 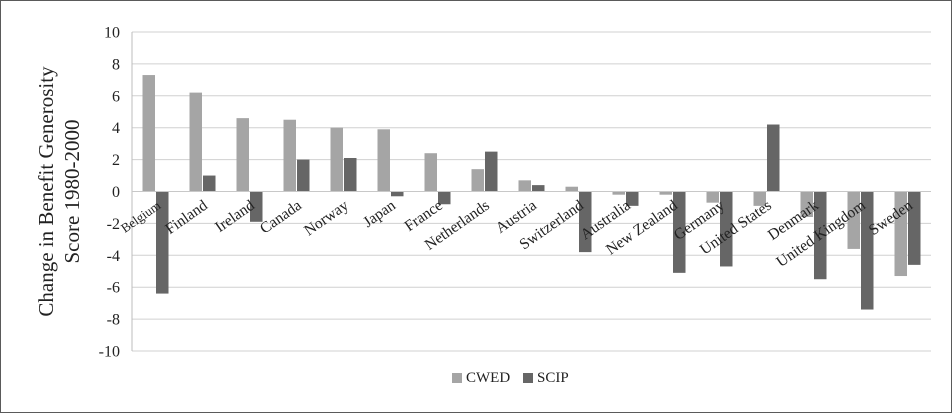 What do you see at coordinates (712, 197) in the screenshot?
I see `bar-cwed-germany` at bounding box center [712, 197].